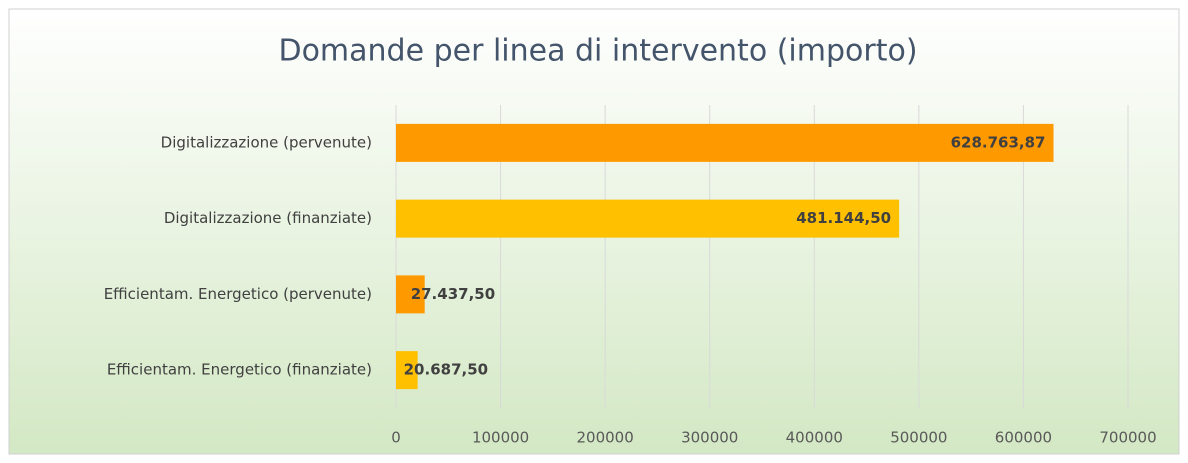 The height and width of the screenshot is (463, 1188). I want to click on x-tick-label: 600000, so click(1023, 438).